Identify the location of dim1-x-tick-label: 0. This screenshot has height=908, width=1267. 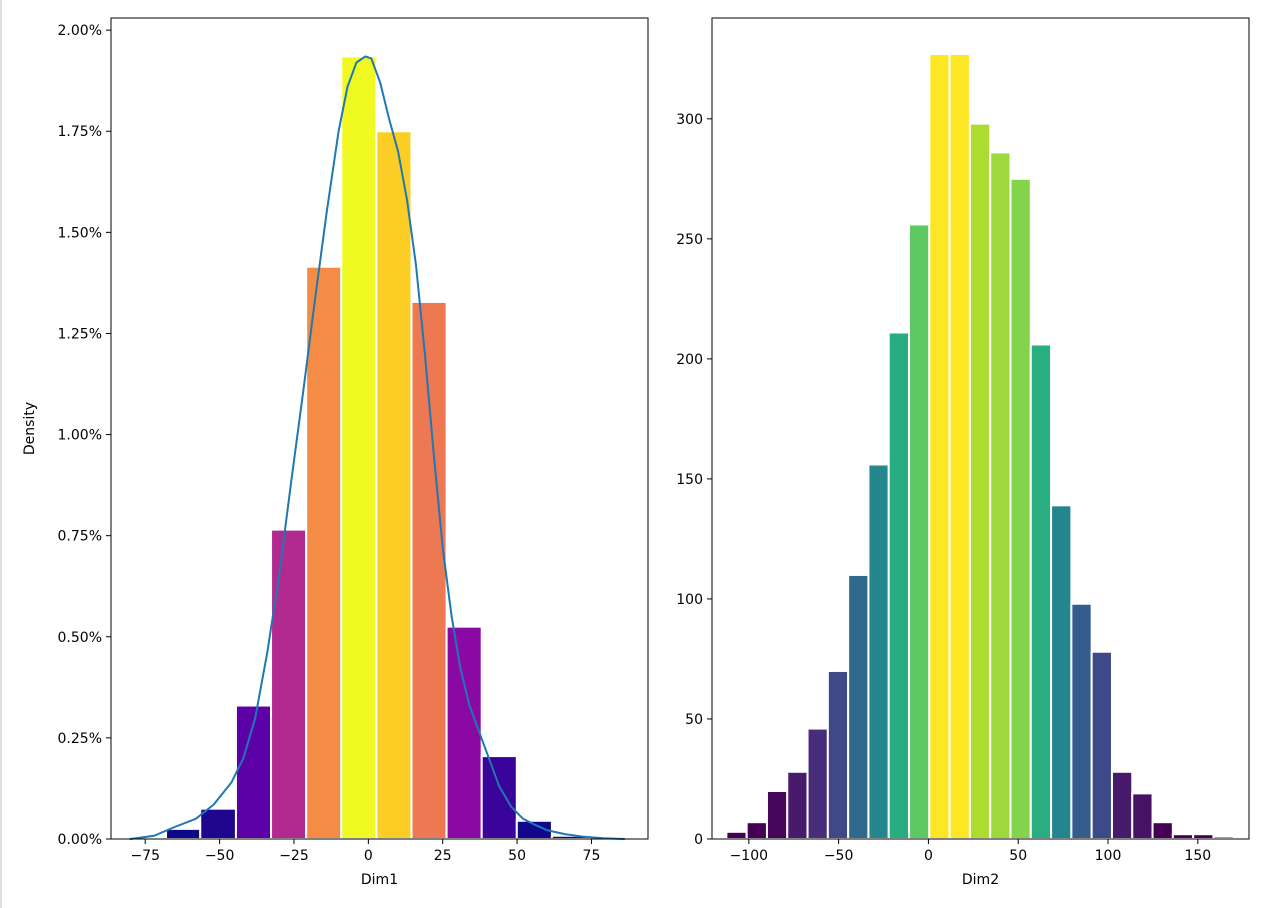
(368, 856).